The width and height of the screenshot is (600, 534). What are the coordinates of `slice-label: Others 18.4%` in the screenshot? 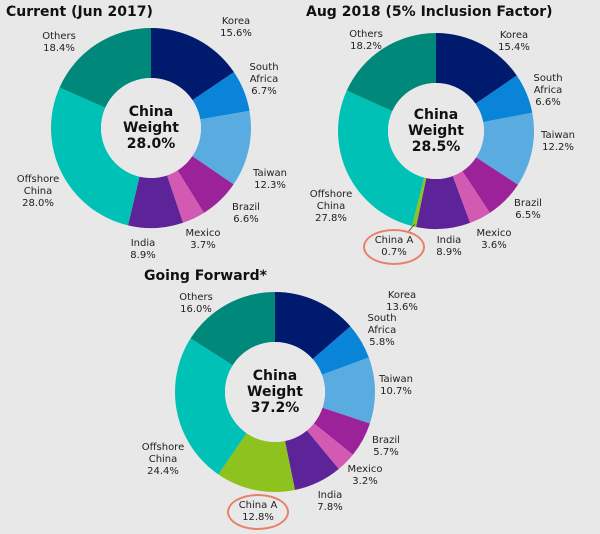 It's located at (59, 43).